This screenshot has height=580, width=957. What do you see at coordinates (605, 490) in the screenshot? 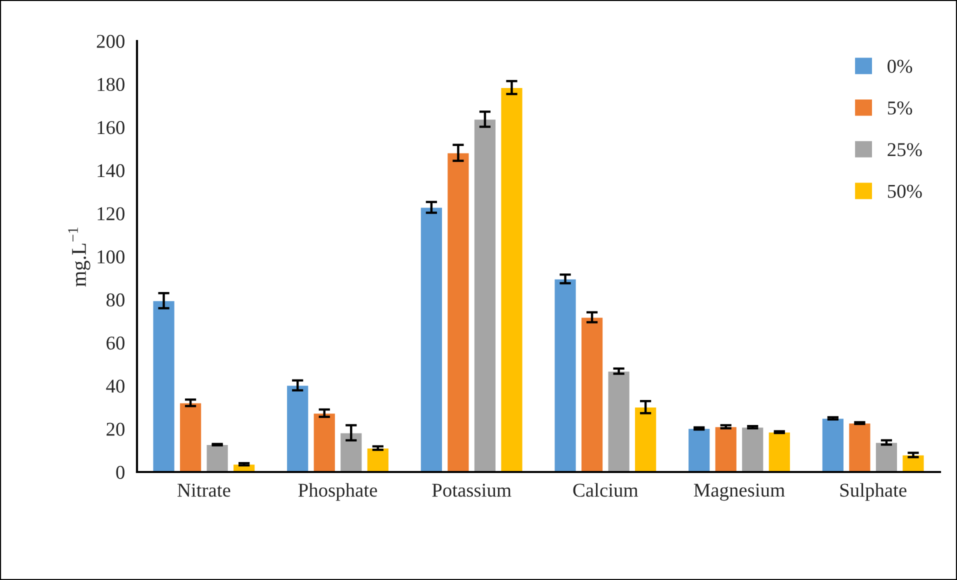
I see `x-tick-label: Calcium` at bounding box center [605, 490].